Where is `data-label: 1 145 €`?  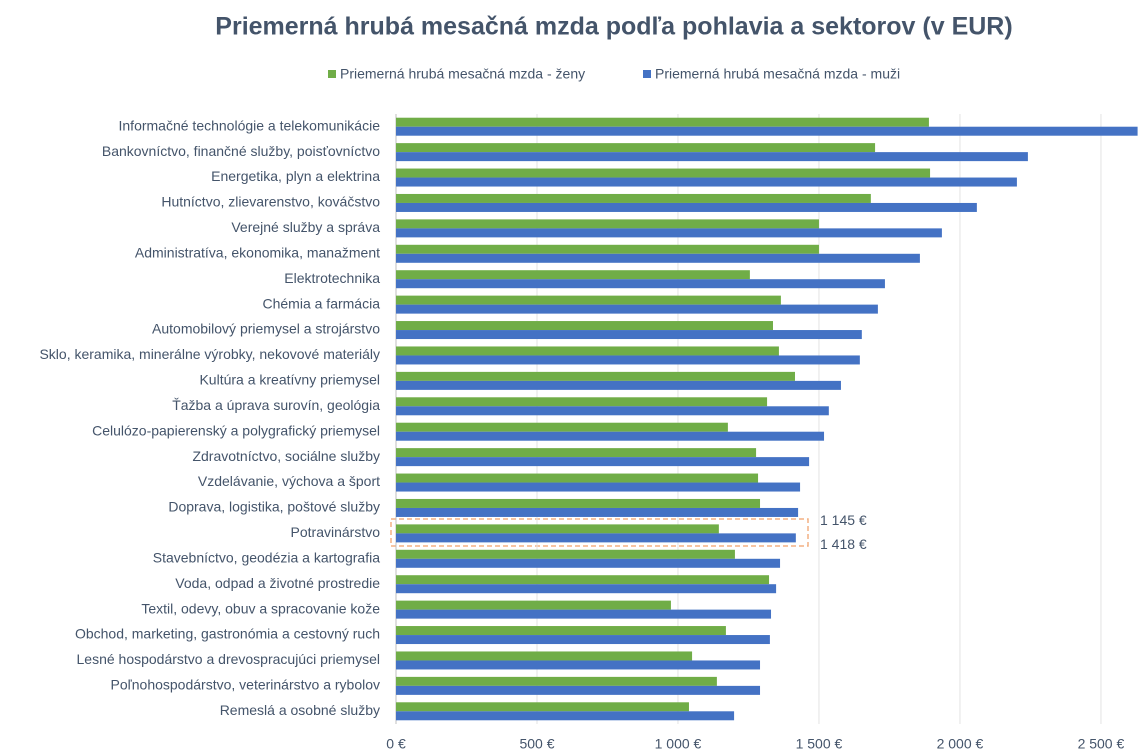 data-label: 1 145 € is located at coordinates (843, 520).